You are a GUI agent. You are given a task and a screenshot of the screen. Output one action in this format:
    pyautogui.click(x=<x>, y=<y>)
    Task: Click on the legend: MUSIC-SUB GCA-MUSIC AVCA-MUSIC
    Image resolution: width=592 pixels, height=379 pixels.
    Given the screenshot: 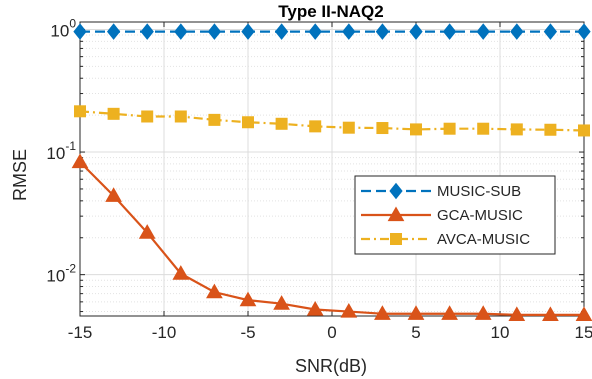 What is the action you would take?
    pyautogui.click(x=455, y=215)
    